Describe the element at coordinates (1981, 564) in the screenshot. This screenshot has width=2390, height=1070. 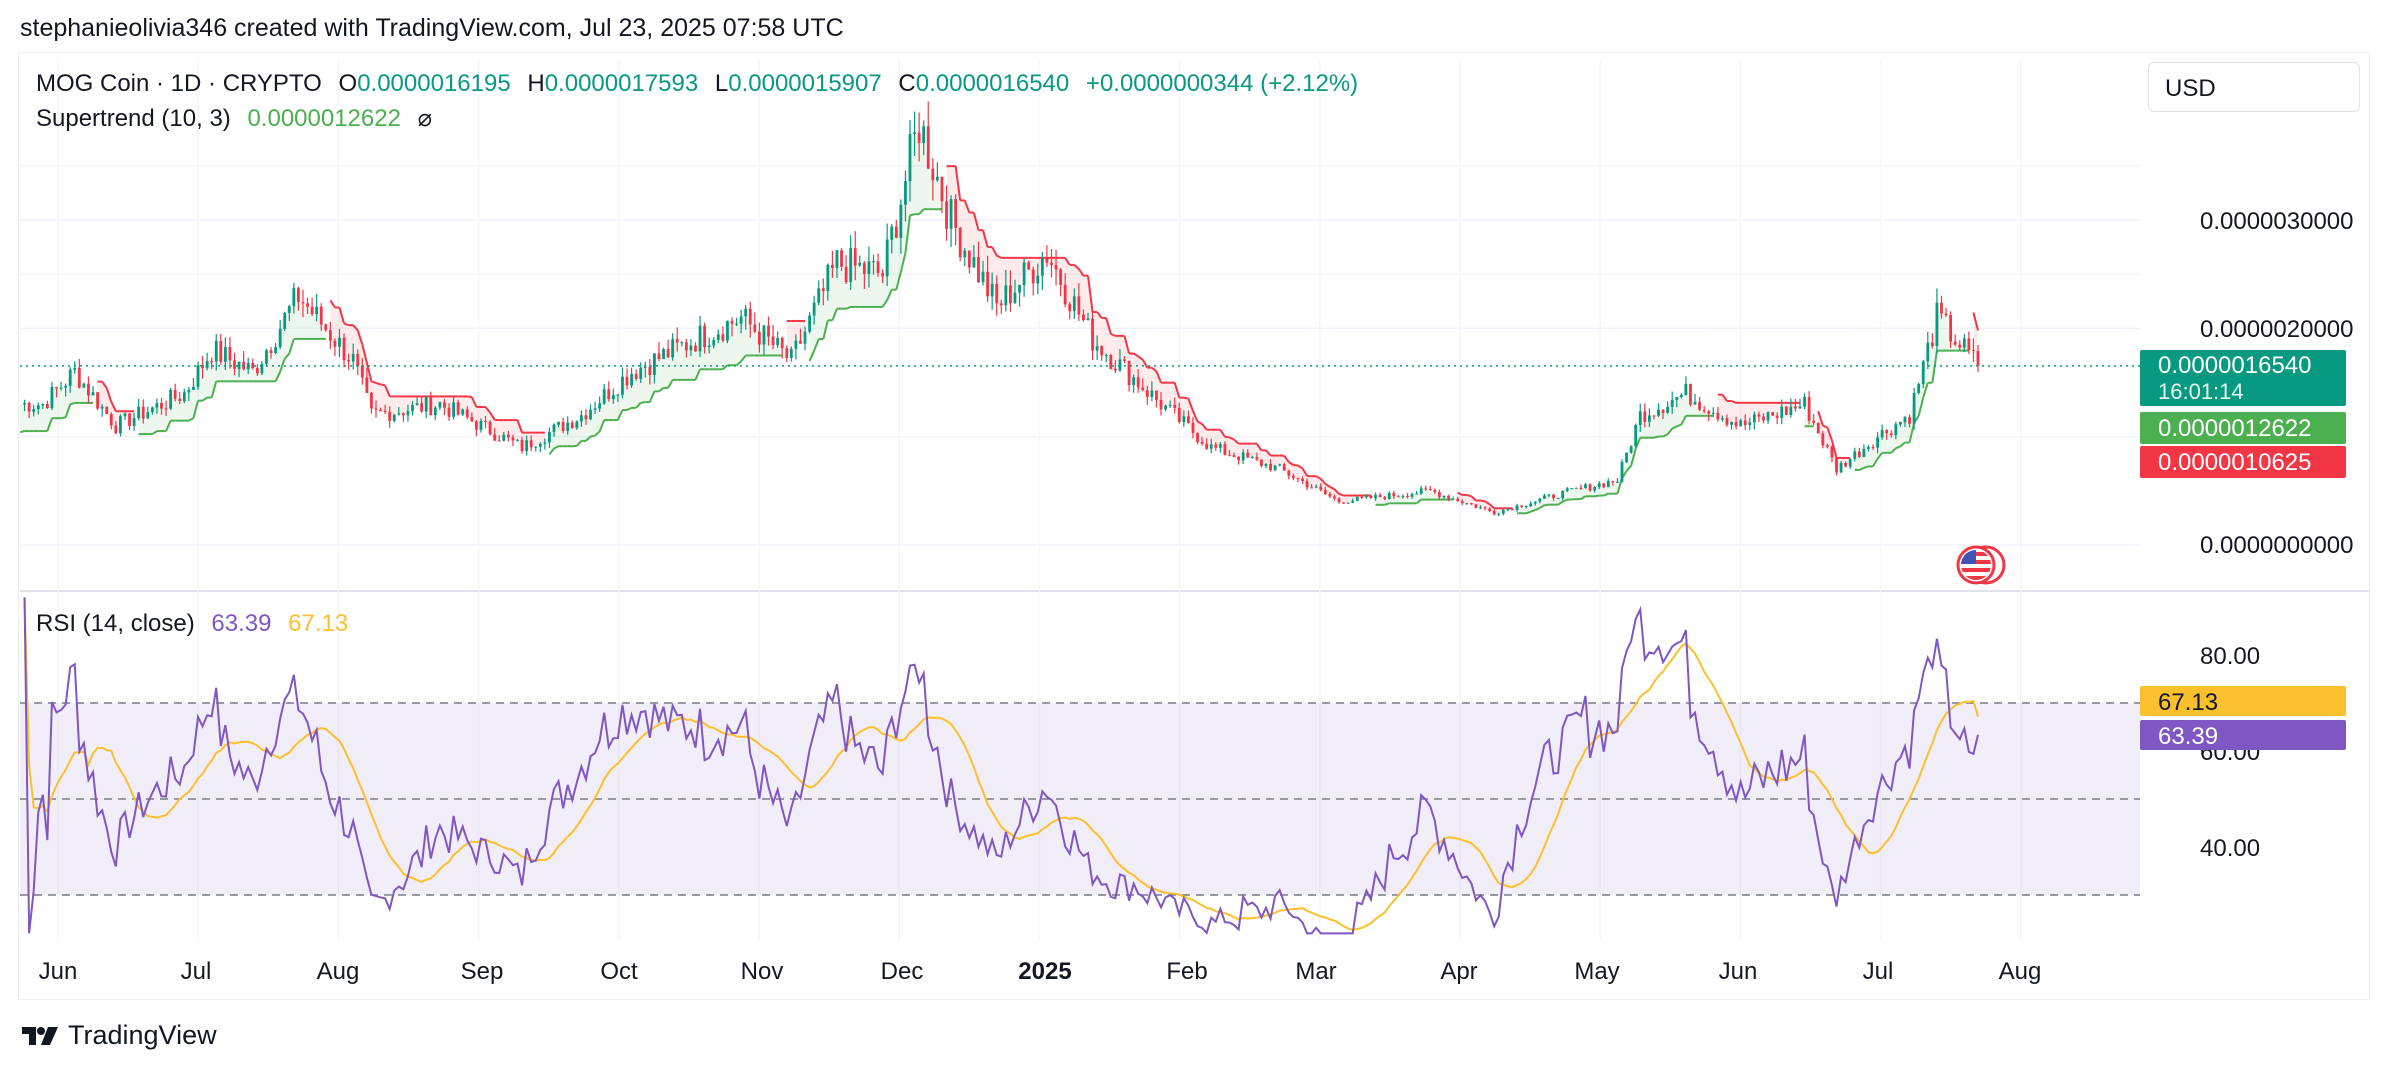
I see `us-flag-icon` at that location.